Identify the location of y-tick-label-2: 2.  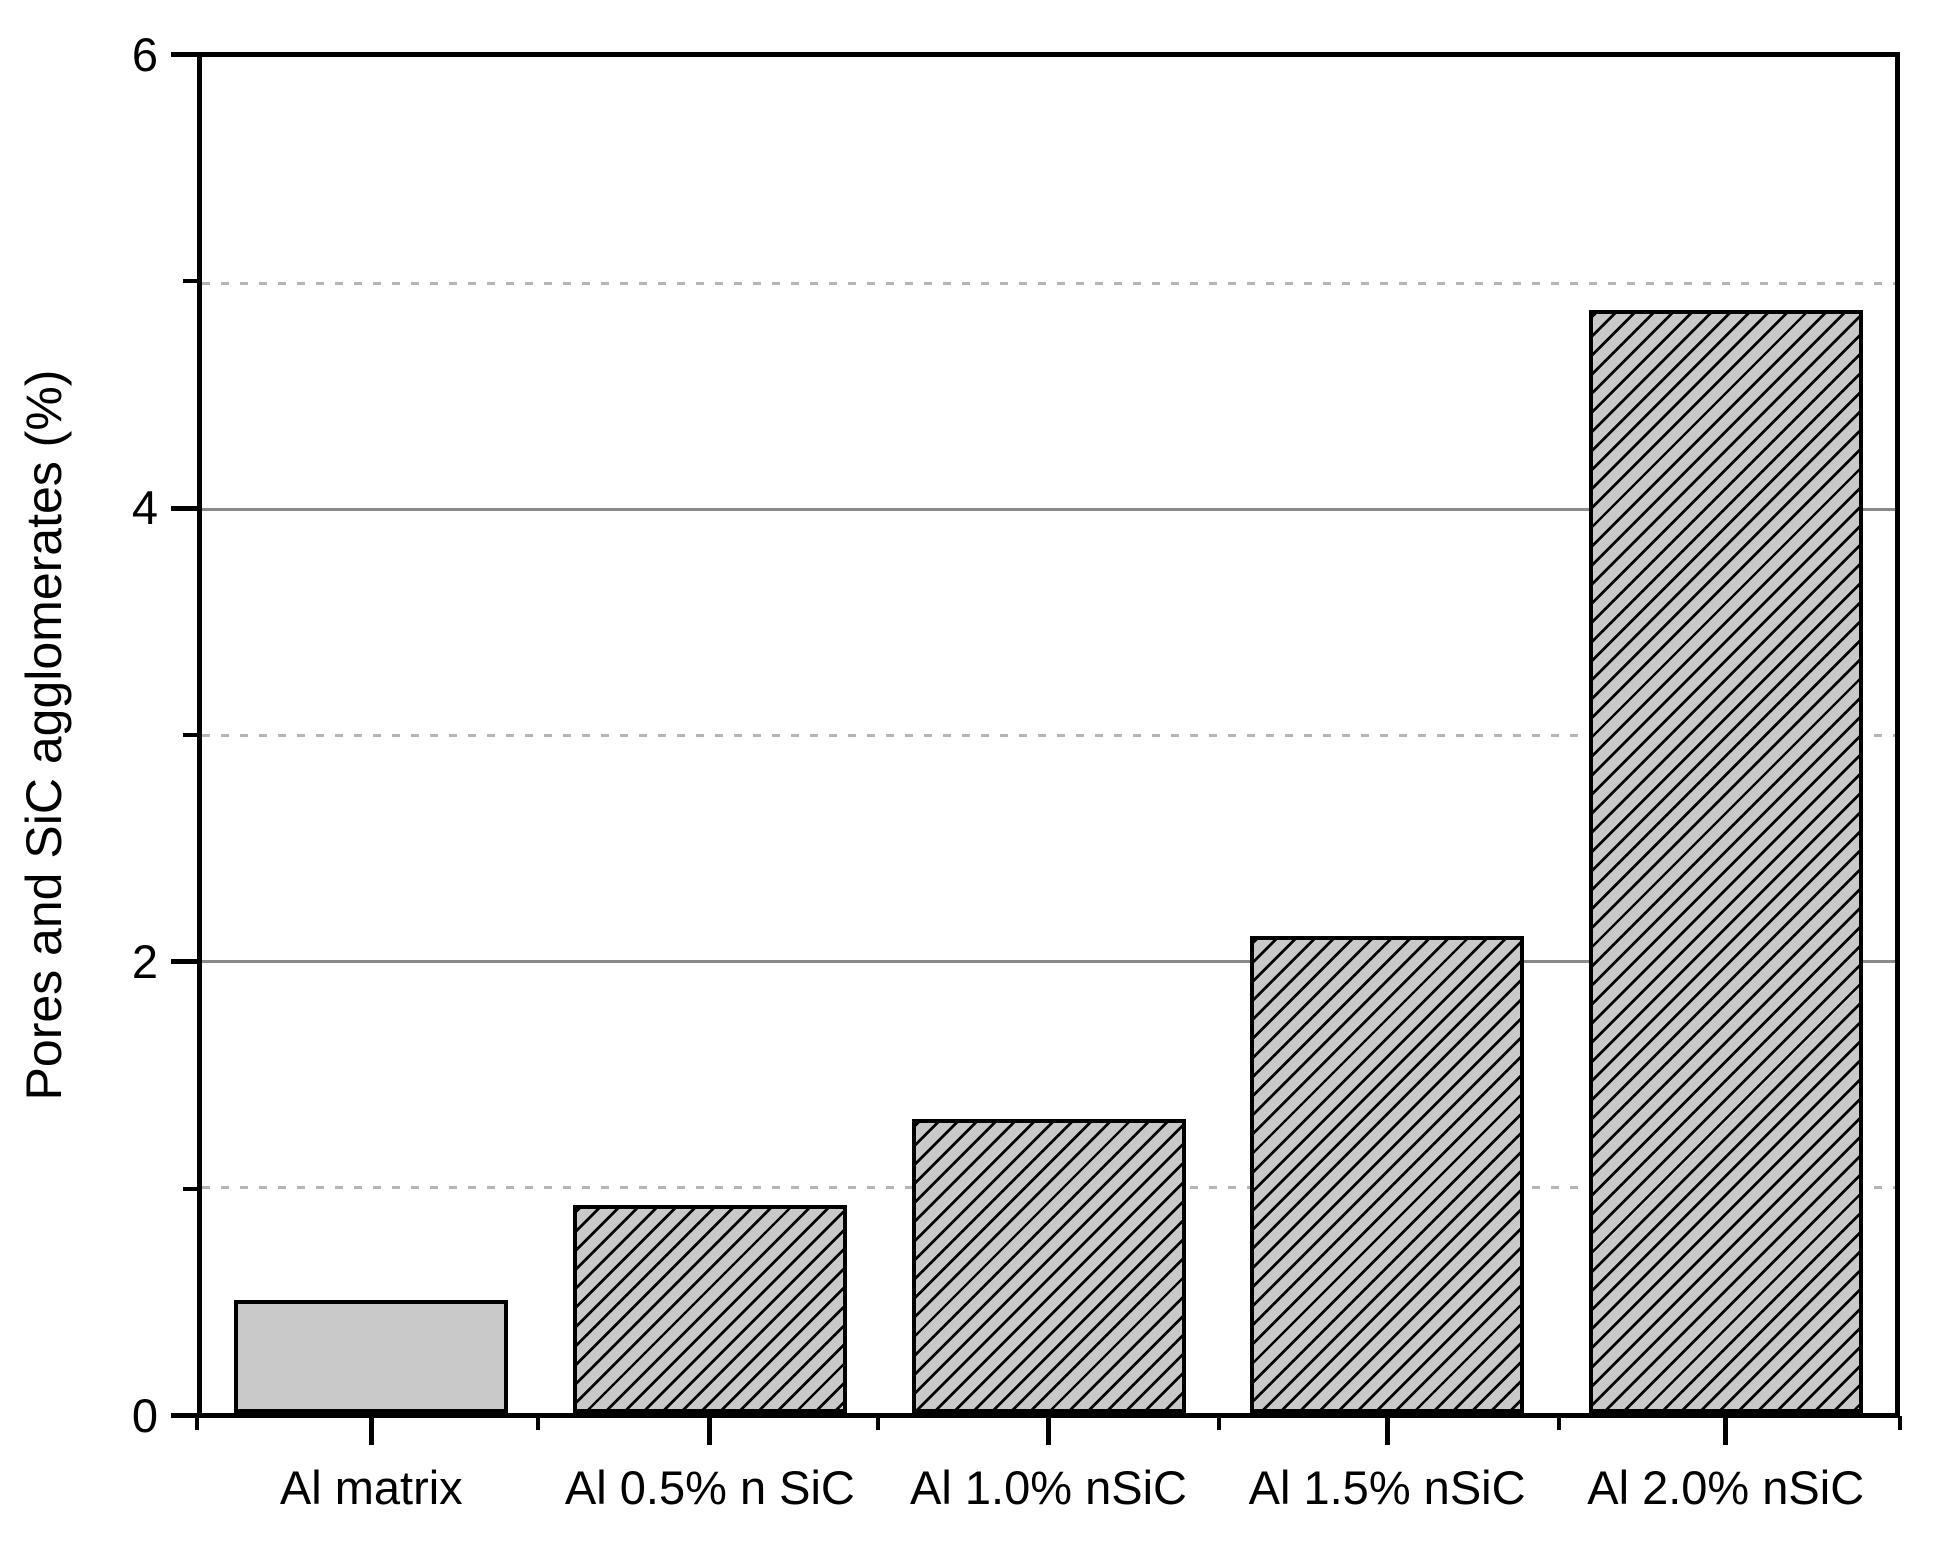
(144, 961).